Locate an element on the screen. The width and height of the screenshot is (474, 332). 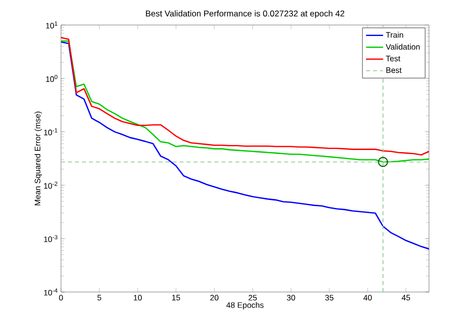
chart-title: Best Validation Performance is 0.027232 at epoch 42 is located at coordinates (245, 14).